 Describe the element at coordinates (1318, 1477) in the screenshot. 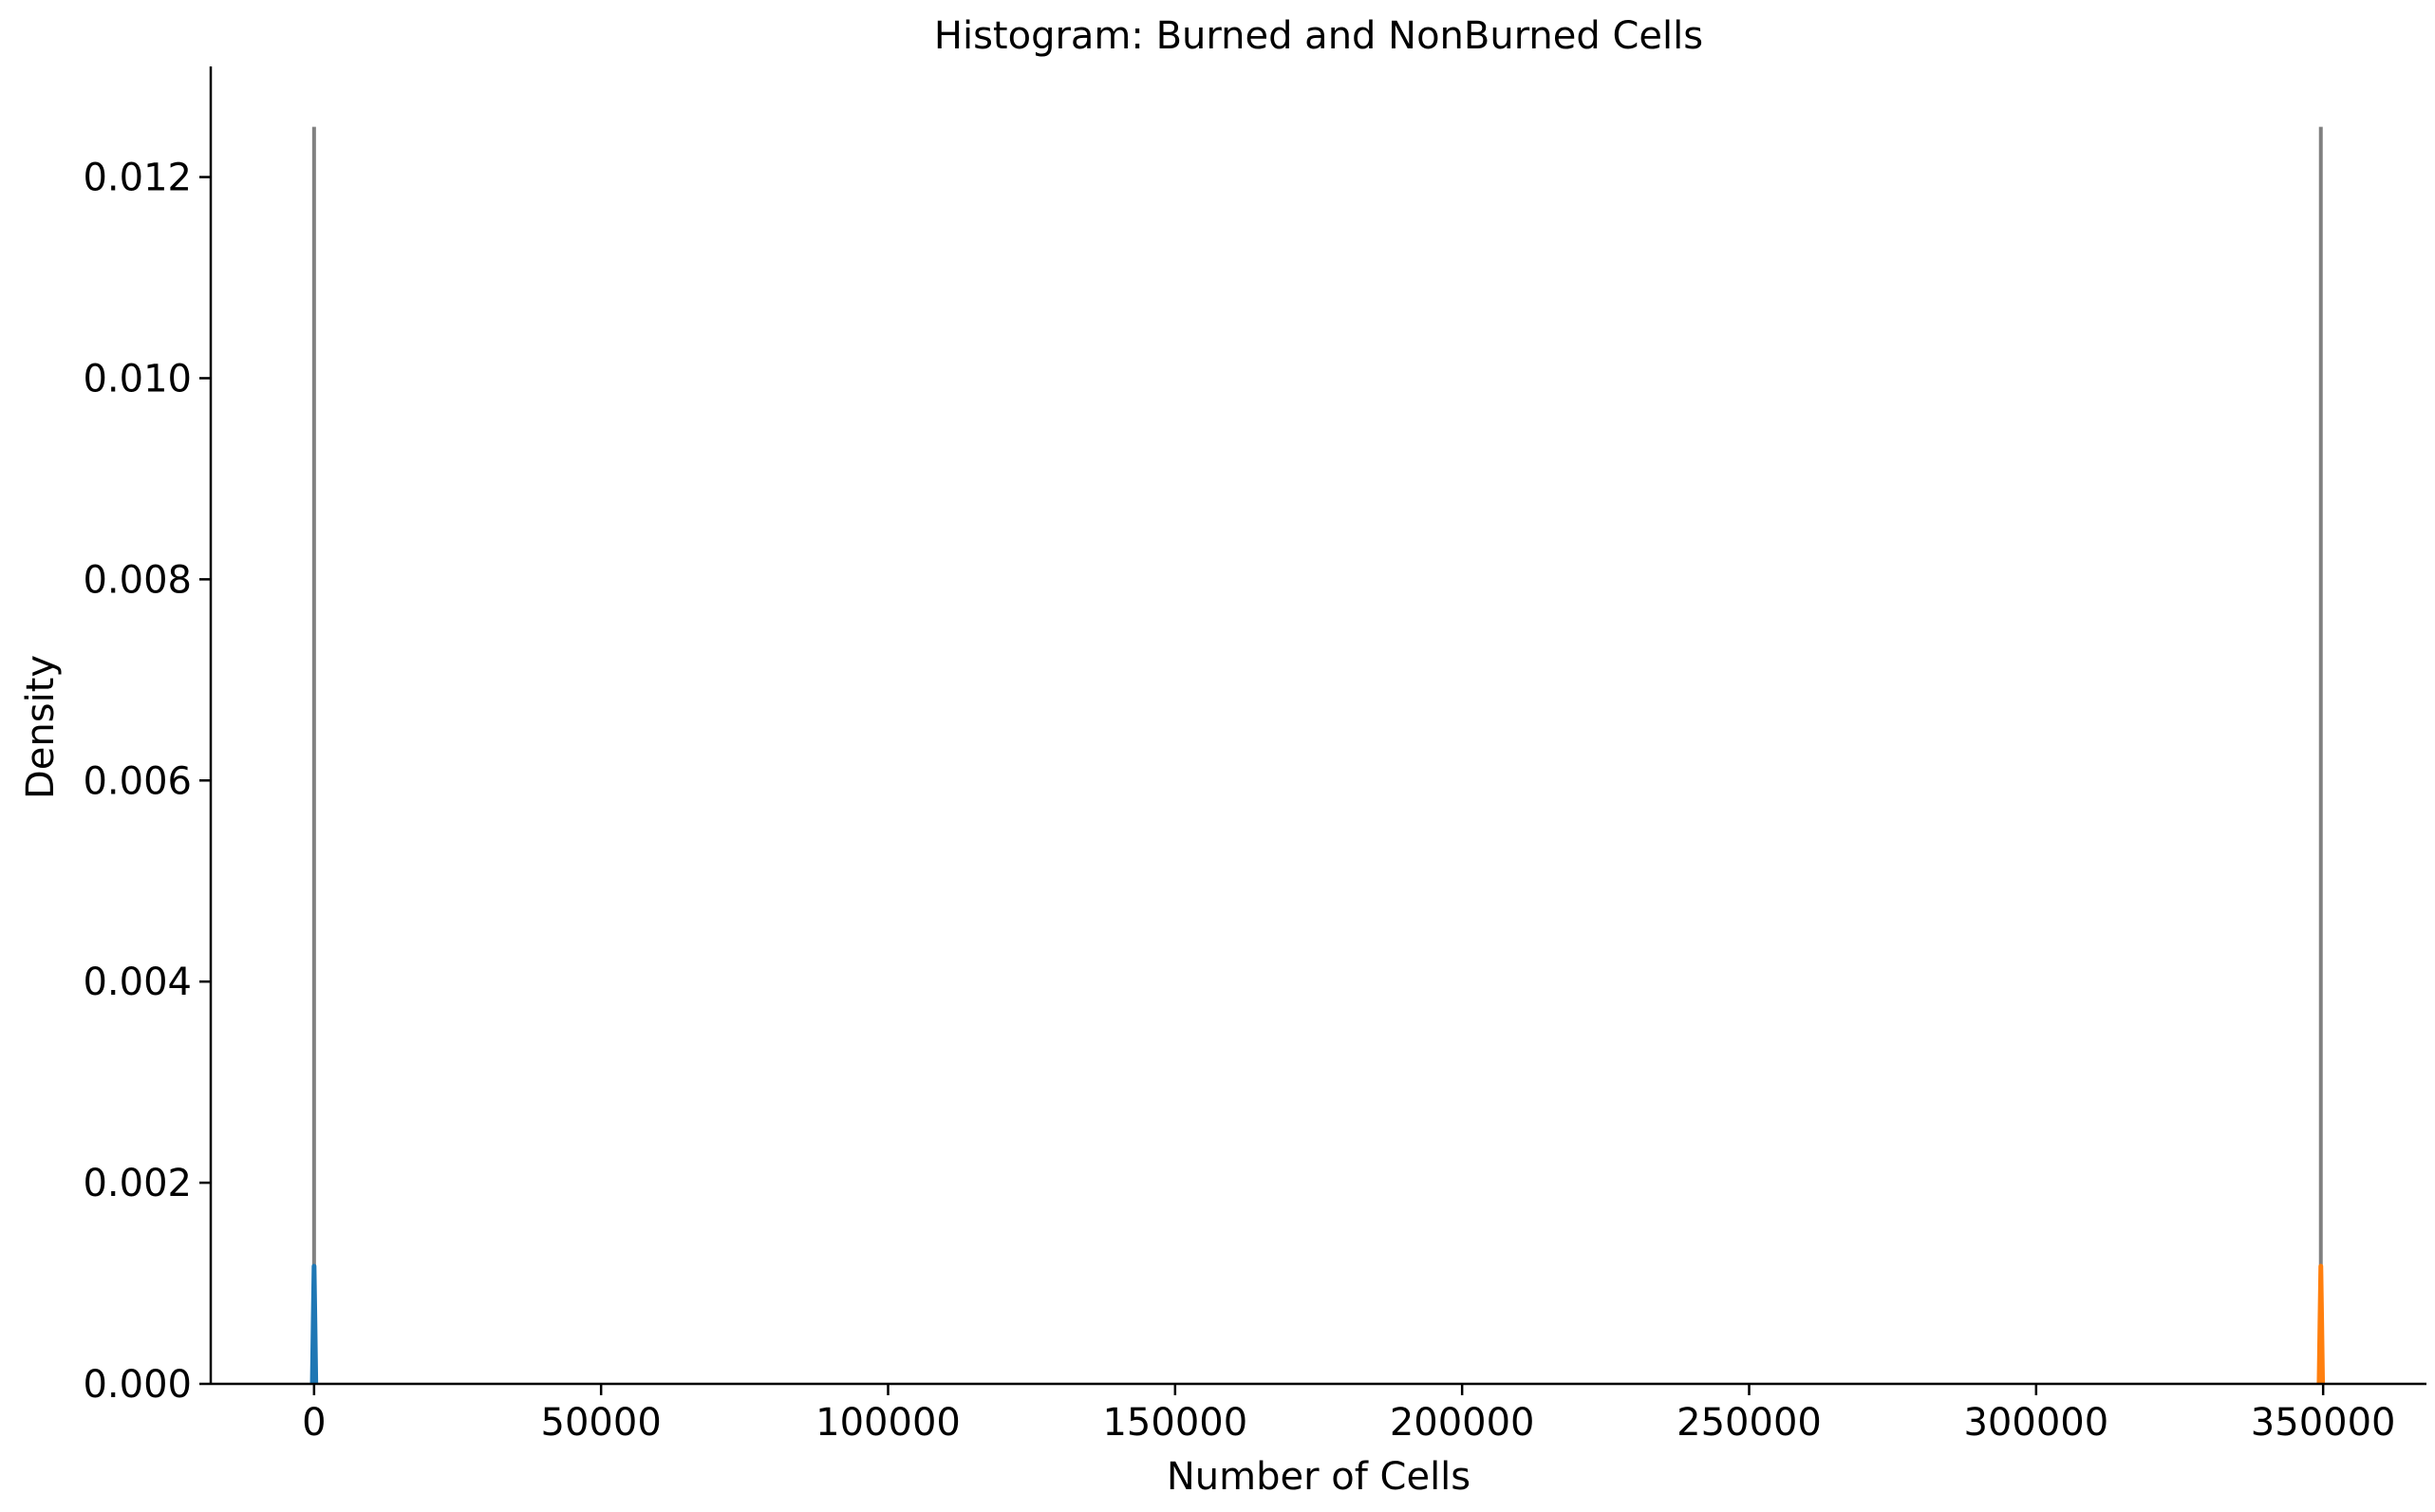

I see `x-axis-label: Number of Cells` at that location.